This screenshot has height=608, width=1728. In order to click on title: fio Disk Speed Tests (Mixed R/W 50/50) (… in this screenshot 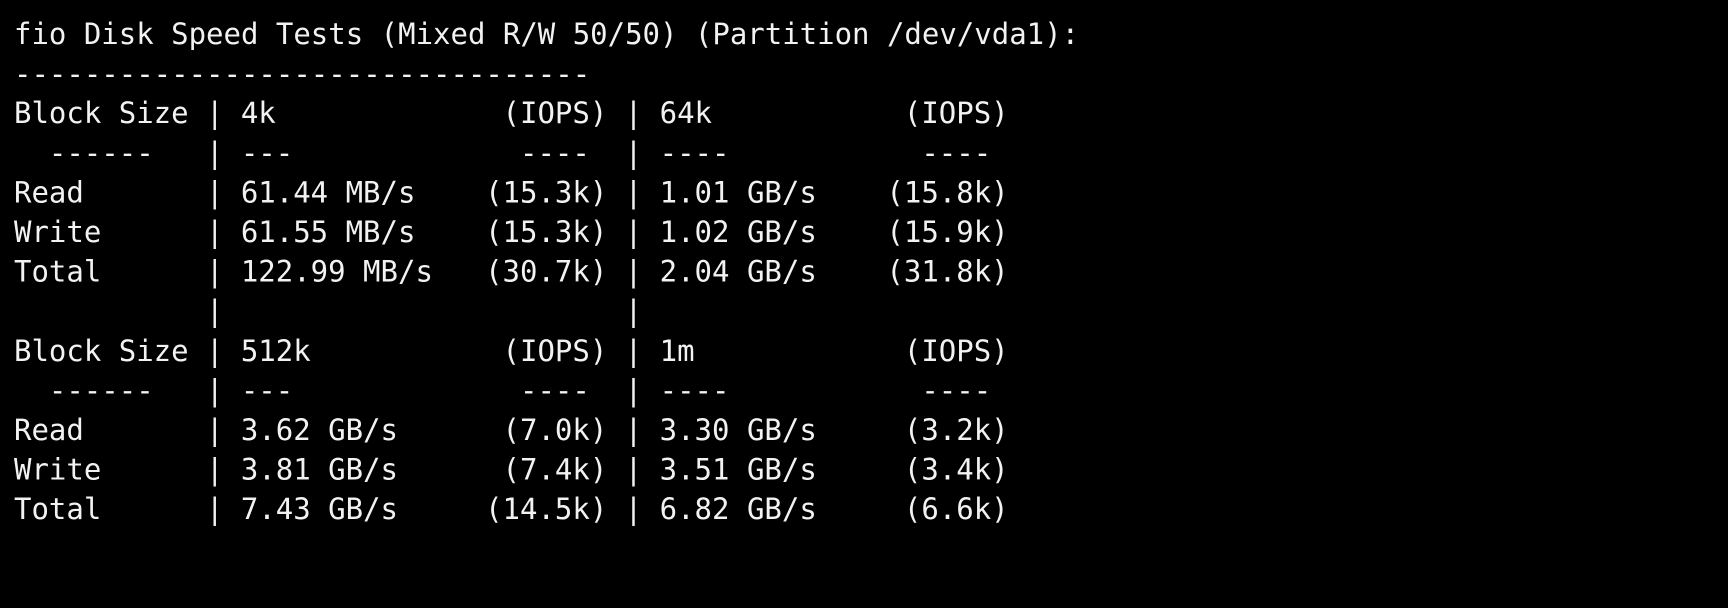, I will do `click(546, 34)`.